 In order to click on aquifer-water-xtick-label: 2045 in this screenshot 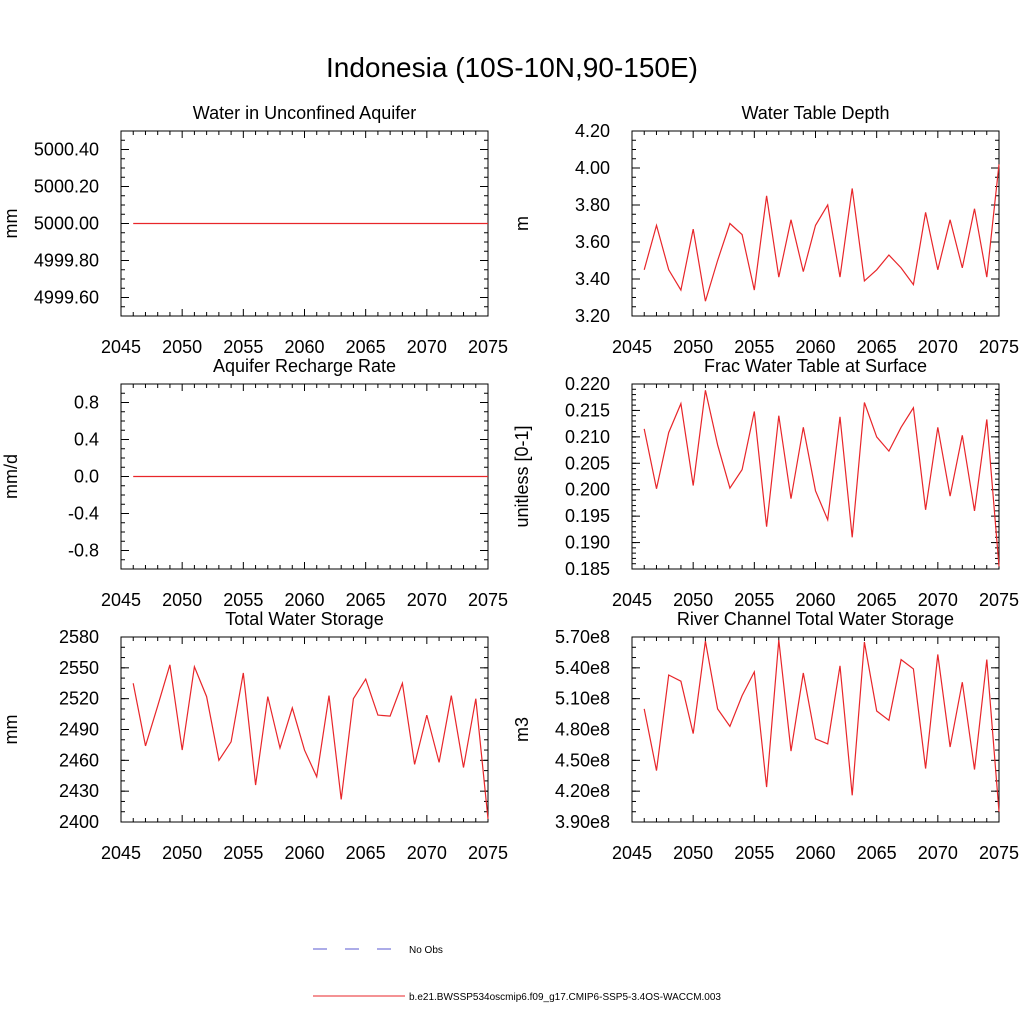, I will do `click(121, 347)`.